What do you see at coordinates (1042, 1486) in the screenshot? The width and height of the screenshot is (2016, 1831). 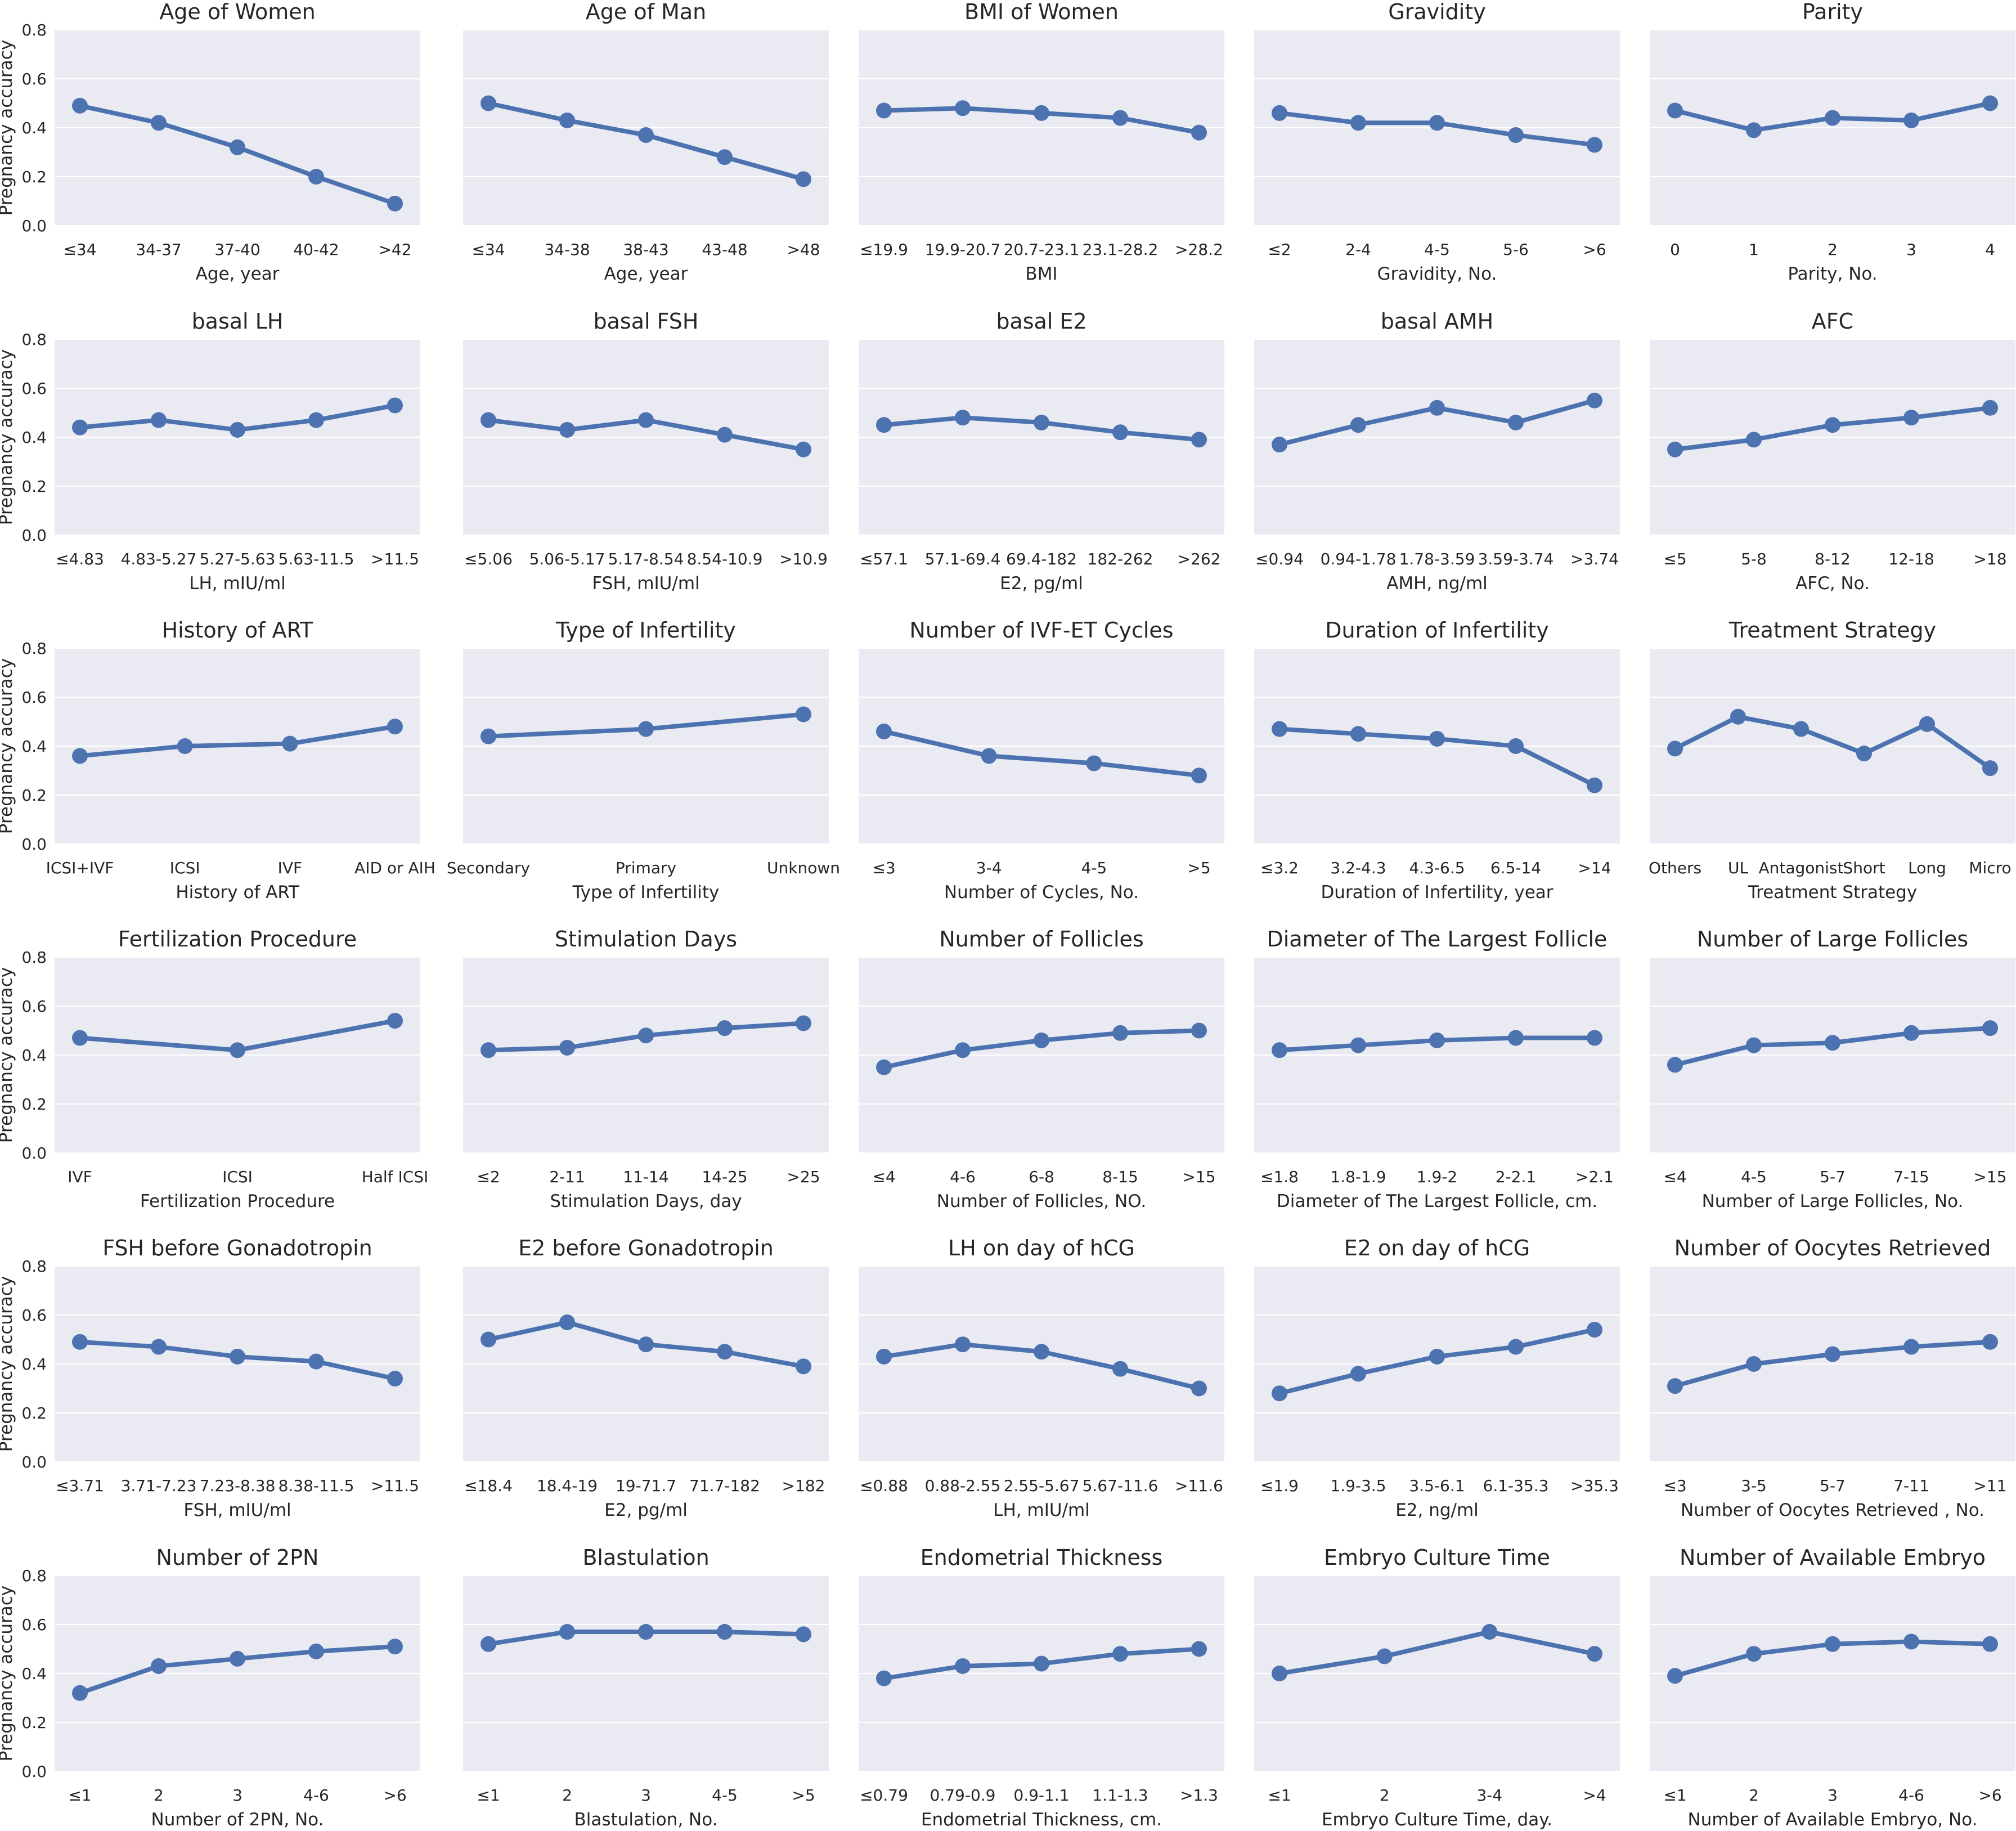 I see `x-tick-label: 2.55-5.67` at bounding box center [1042, 1486].